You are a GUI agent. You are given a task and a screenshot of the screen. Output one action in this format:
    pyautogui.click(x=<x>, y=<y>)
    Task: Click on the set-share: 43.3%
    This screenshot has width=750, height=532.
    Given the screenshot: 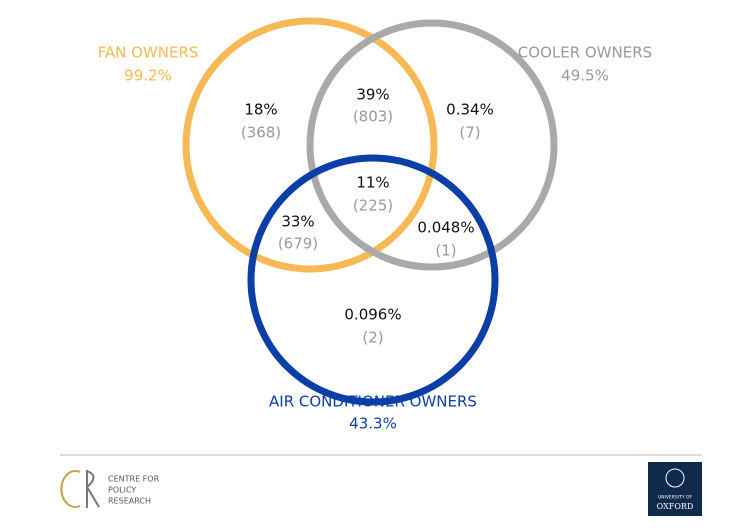 What is the action you would take?
    pyautogui.click(x=373, y=424)
    